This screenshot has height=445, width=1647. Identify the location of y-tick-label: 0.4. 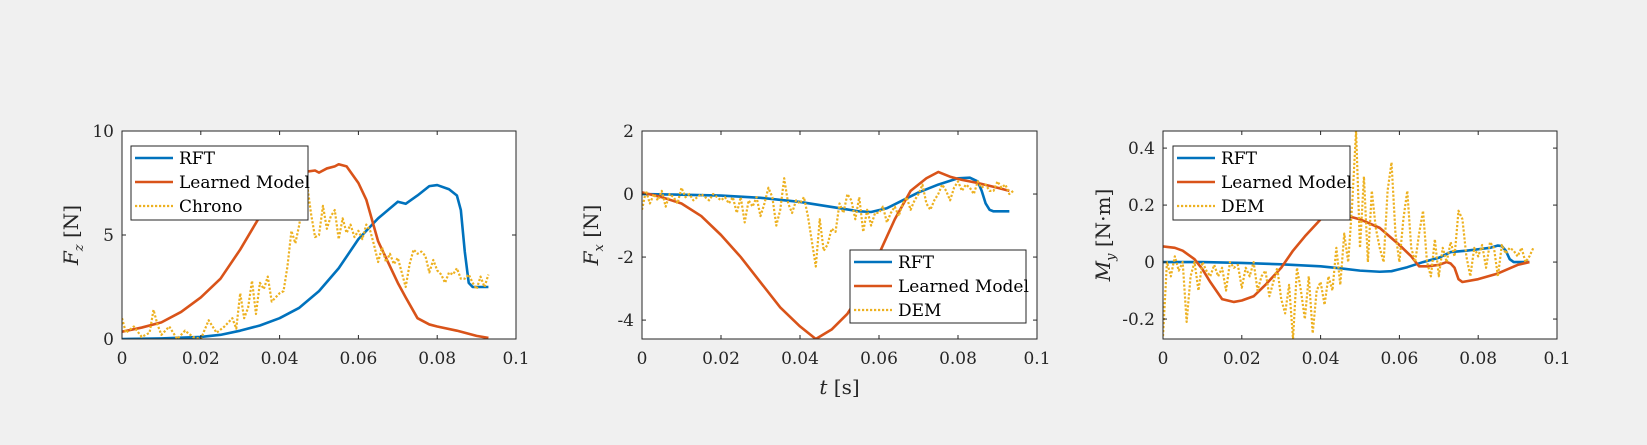
(1141, 149).